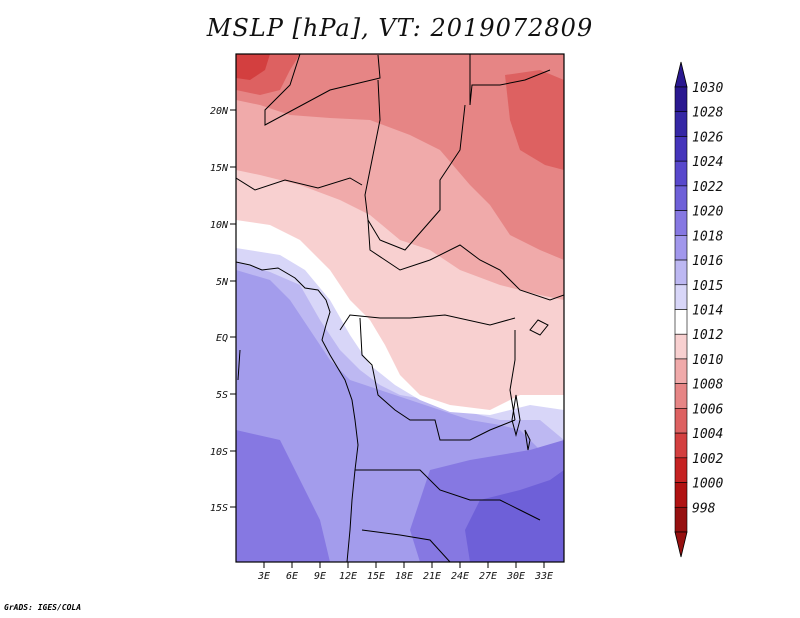 This screenshot has width=800, height=618. I want to click on lat-tick-label: 5N, so click(222, 282).